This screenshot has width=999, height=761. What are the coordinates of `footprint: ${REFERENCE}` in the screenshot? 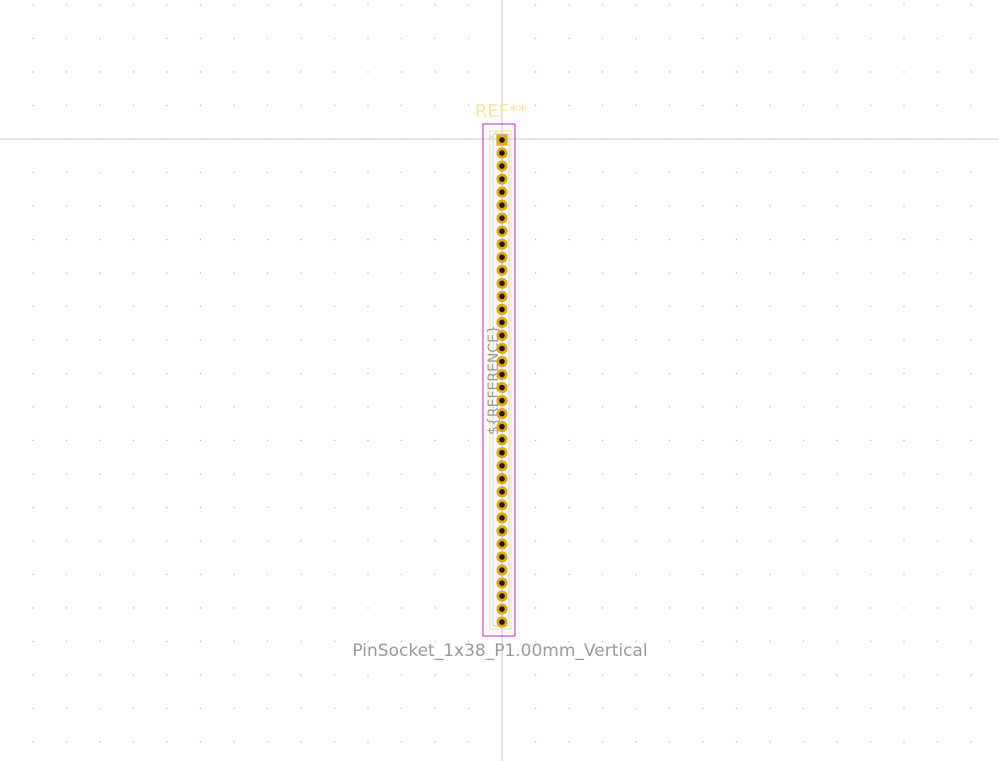 It's located at (499, 380).